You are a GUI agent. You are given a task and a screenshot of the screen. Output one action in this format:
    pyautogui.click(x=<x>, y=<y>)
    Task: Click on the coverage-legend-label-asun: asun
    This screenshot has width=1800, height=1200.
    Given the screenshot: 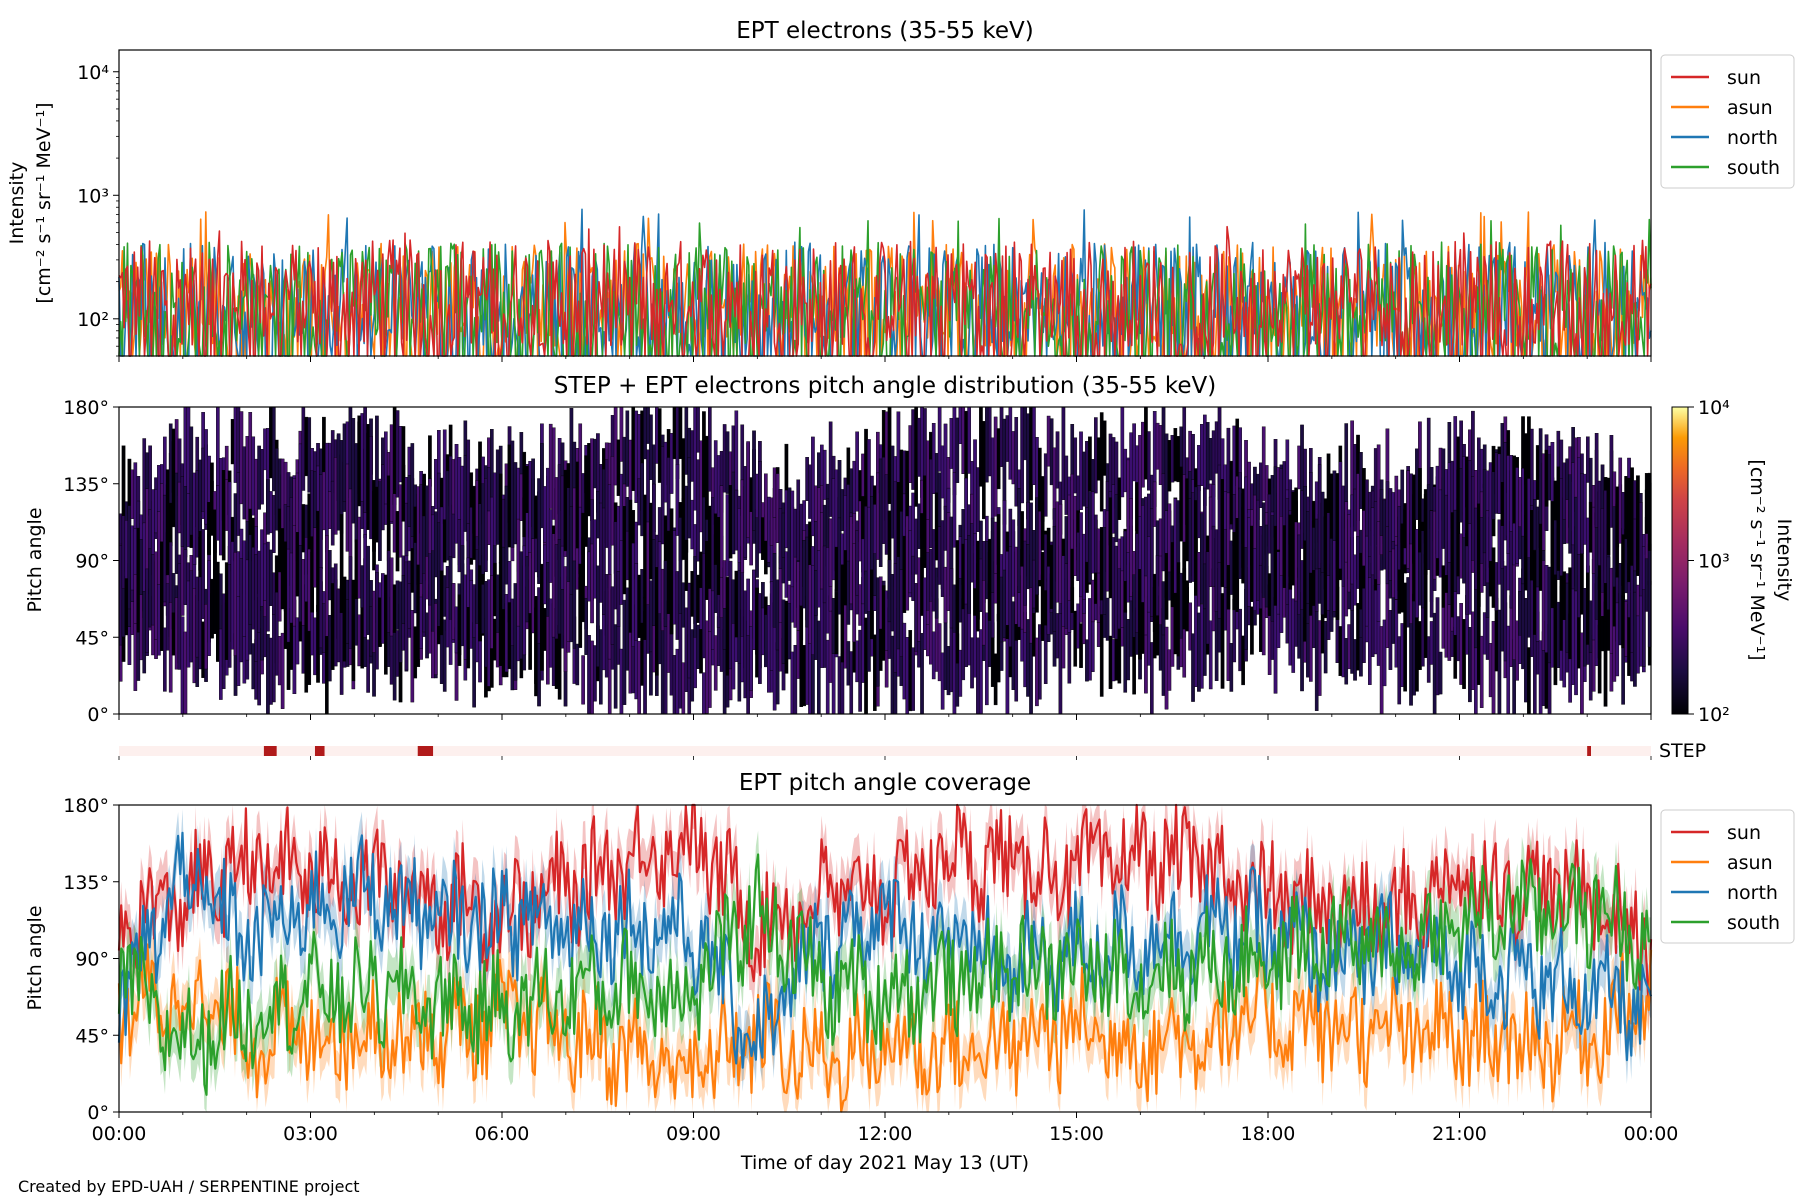 What is the action you would take?
    pyautogui.click(x=1750, y=863)
    